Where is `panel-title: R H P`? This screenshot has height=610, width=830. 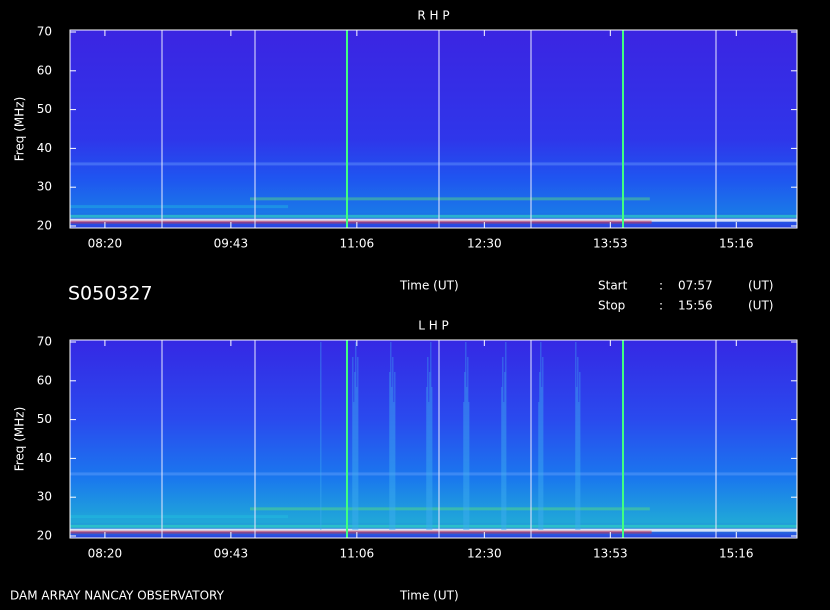
panel-title: R H P is located at coordinates (433, 16).